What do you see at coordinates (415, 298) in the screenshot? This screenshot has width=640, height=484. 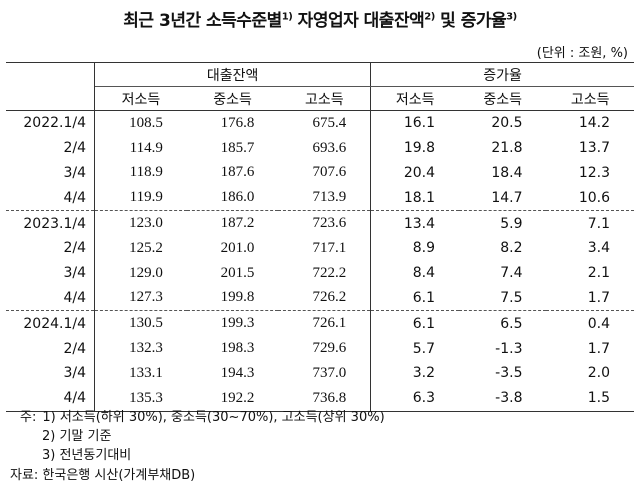 I see `cell: 6.1` at bounding box center [415, 298].